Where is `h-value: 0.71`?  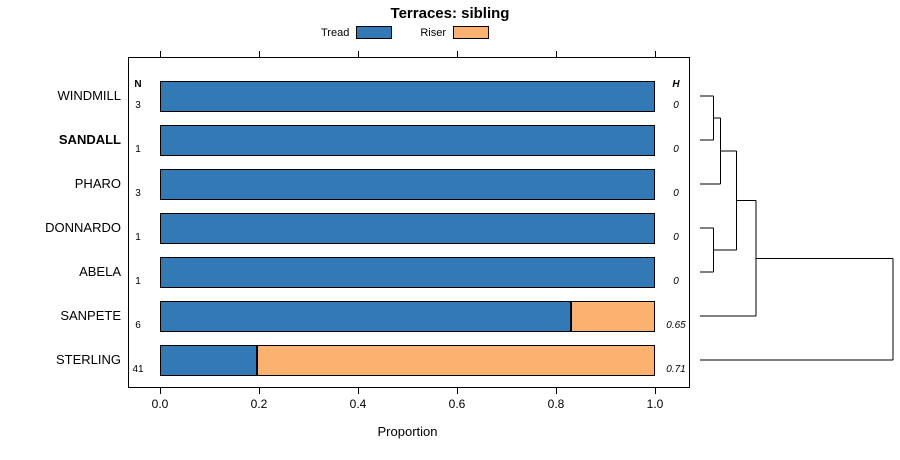 h-value: 0.71 is located at coordinates (676, 369).